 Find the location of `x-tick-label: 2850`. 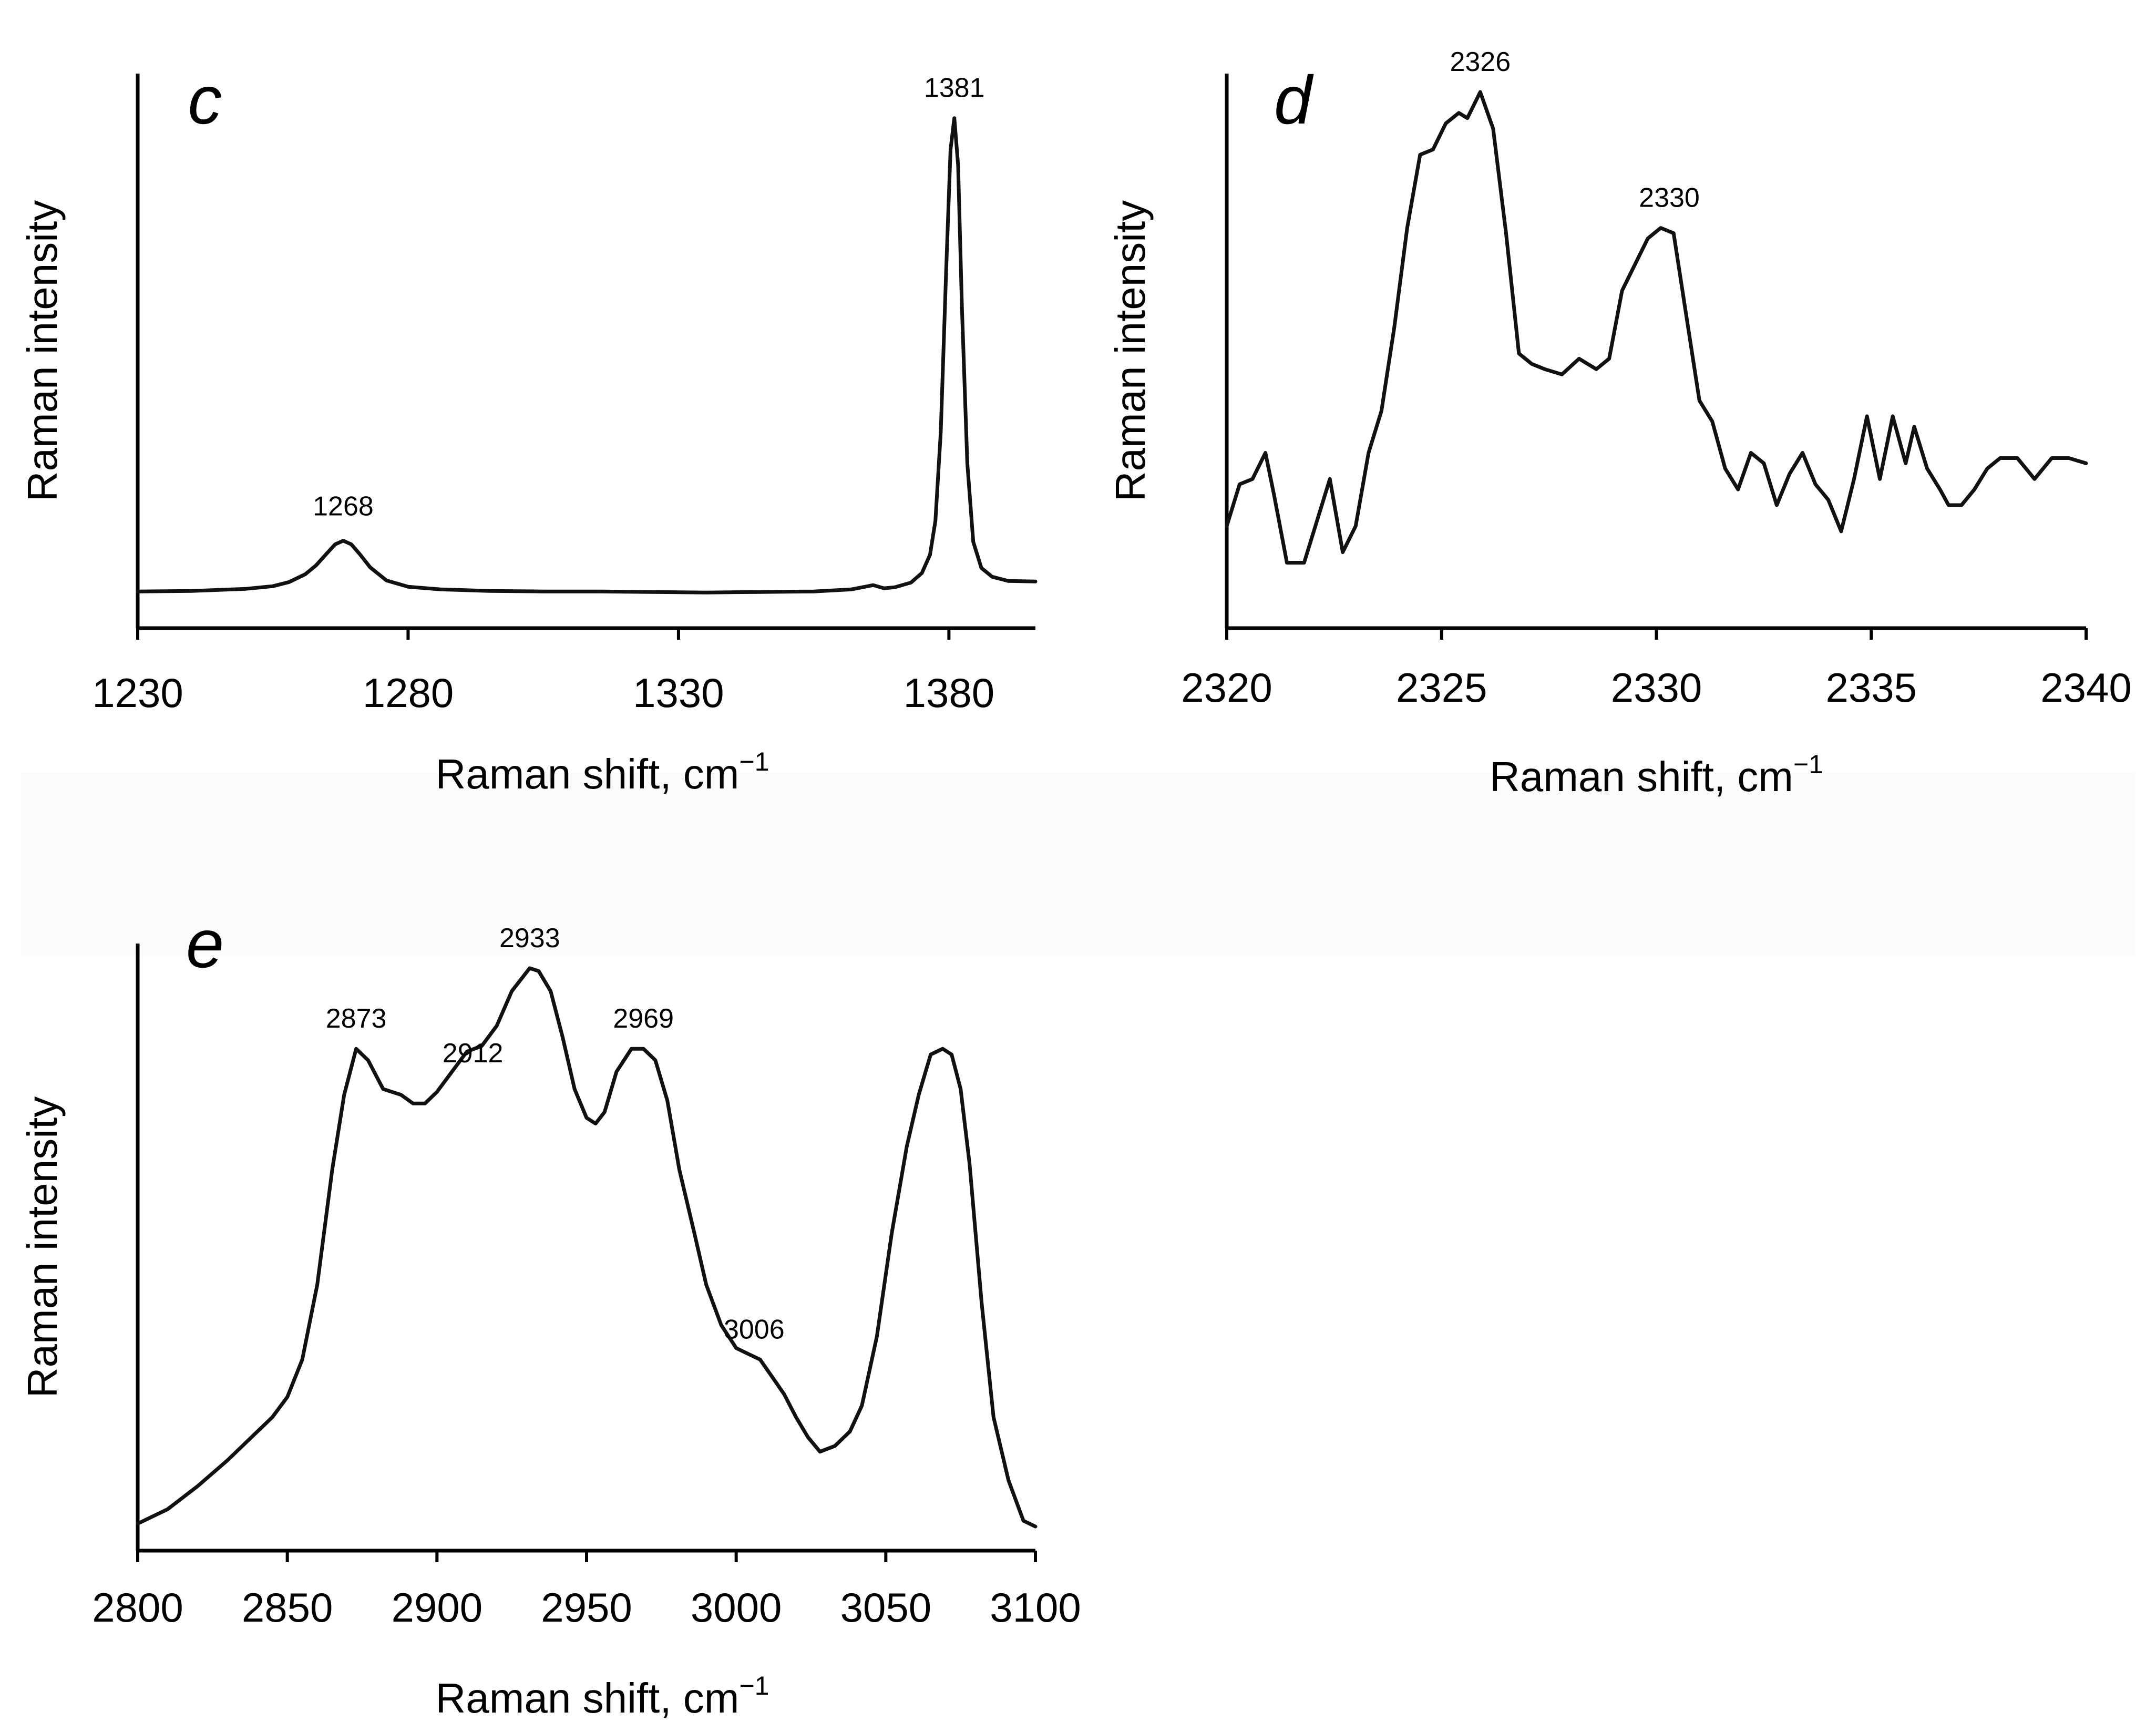

x-tick-label: 2850 is located at coordinates (287, 1607).